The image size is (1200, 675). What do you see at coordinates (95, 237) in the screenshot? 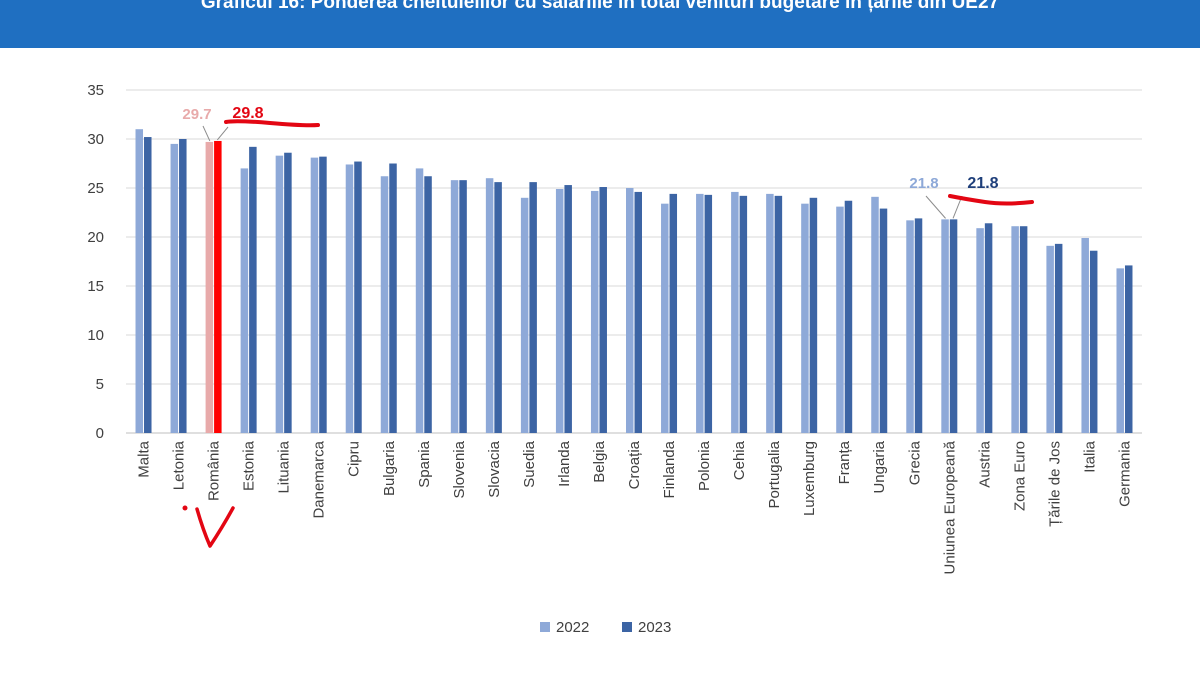
I see `y-tick-label: 20` at bounding box center [95, 237].